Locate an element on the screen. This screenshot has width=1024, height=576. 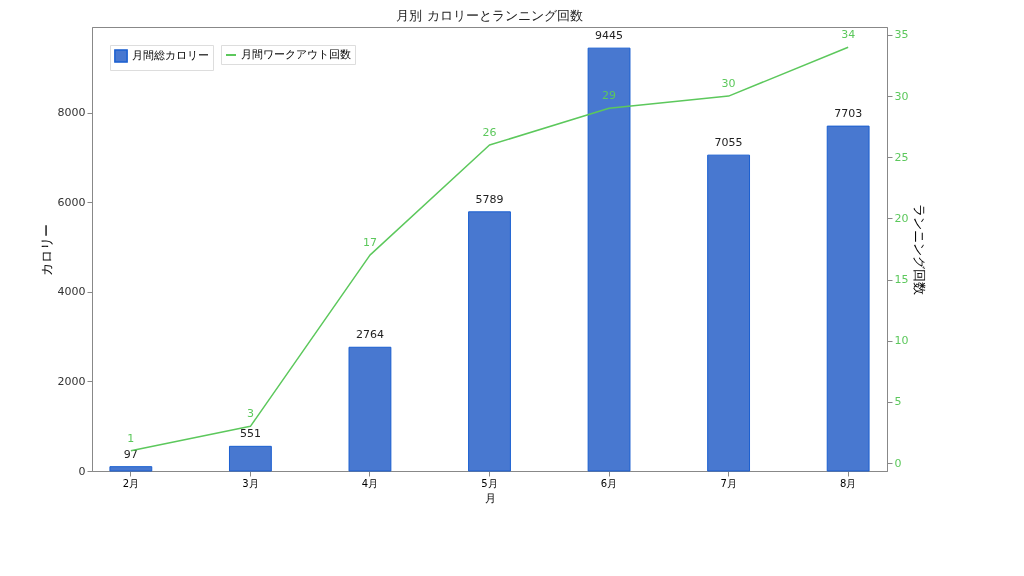
x-tick-label: 2月 is located at coordinates (131, 483).